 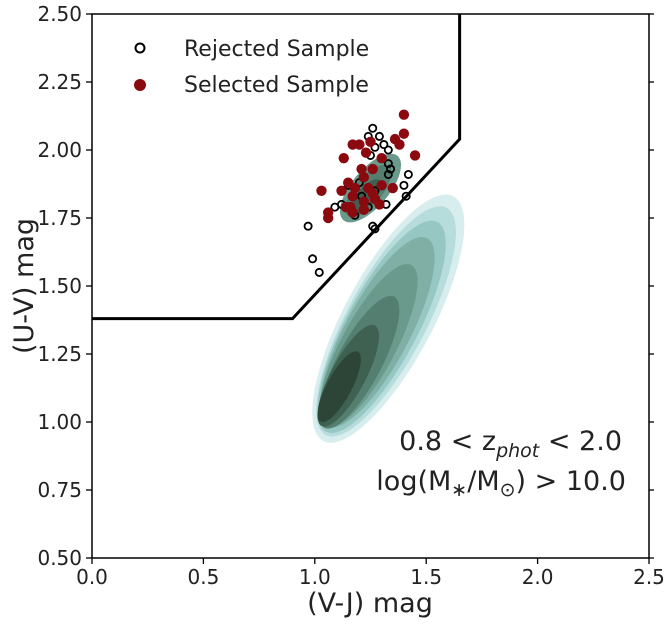 What do you see at coordinates (59, 558) in the screenshot?
I see `y-tick-label: 0.50` at bounding box center [59, 558].